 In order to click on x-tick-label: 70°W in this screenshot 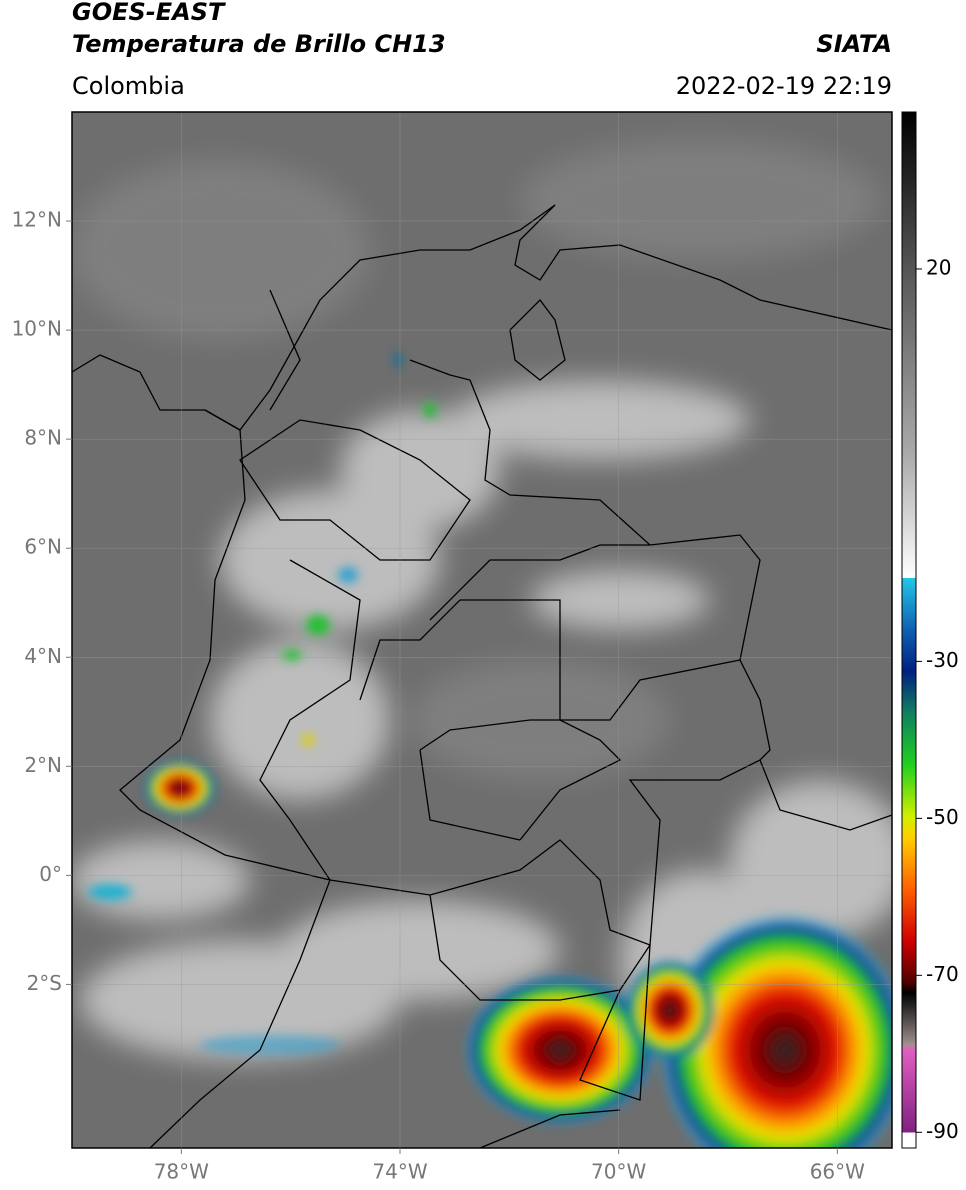, I will do `click(618, 1172)`.